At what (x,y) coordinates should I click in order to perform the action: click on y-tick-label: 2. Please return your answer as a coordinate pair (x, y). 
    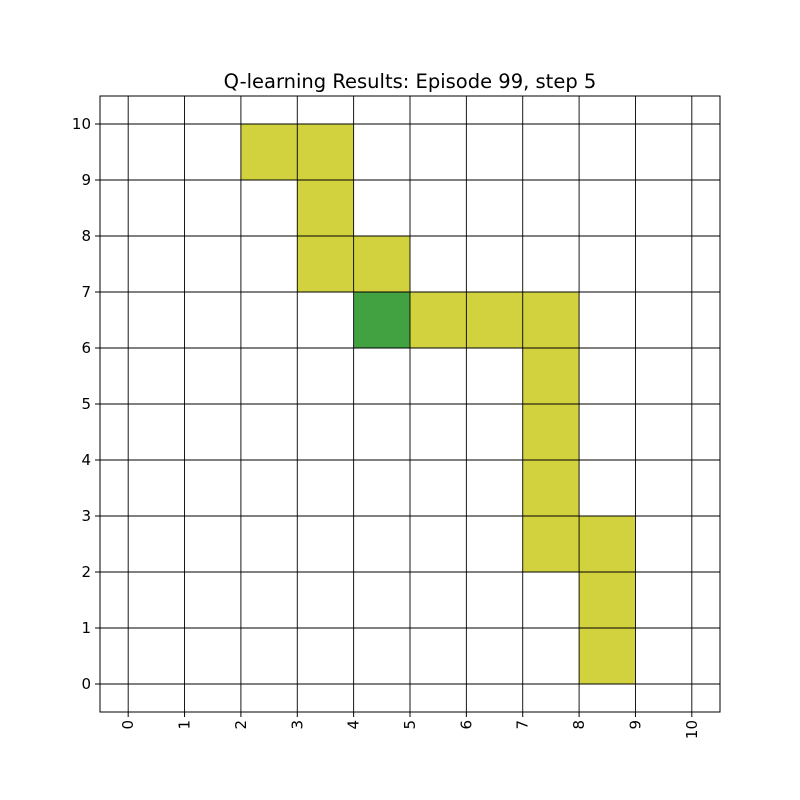
    Looking at the image, I should click on (86, 572).